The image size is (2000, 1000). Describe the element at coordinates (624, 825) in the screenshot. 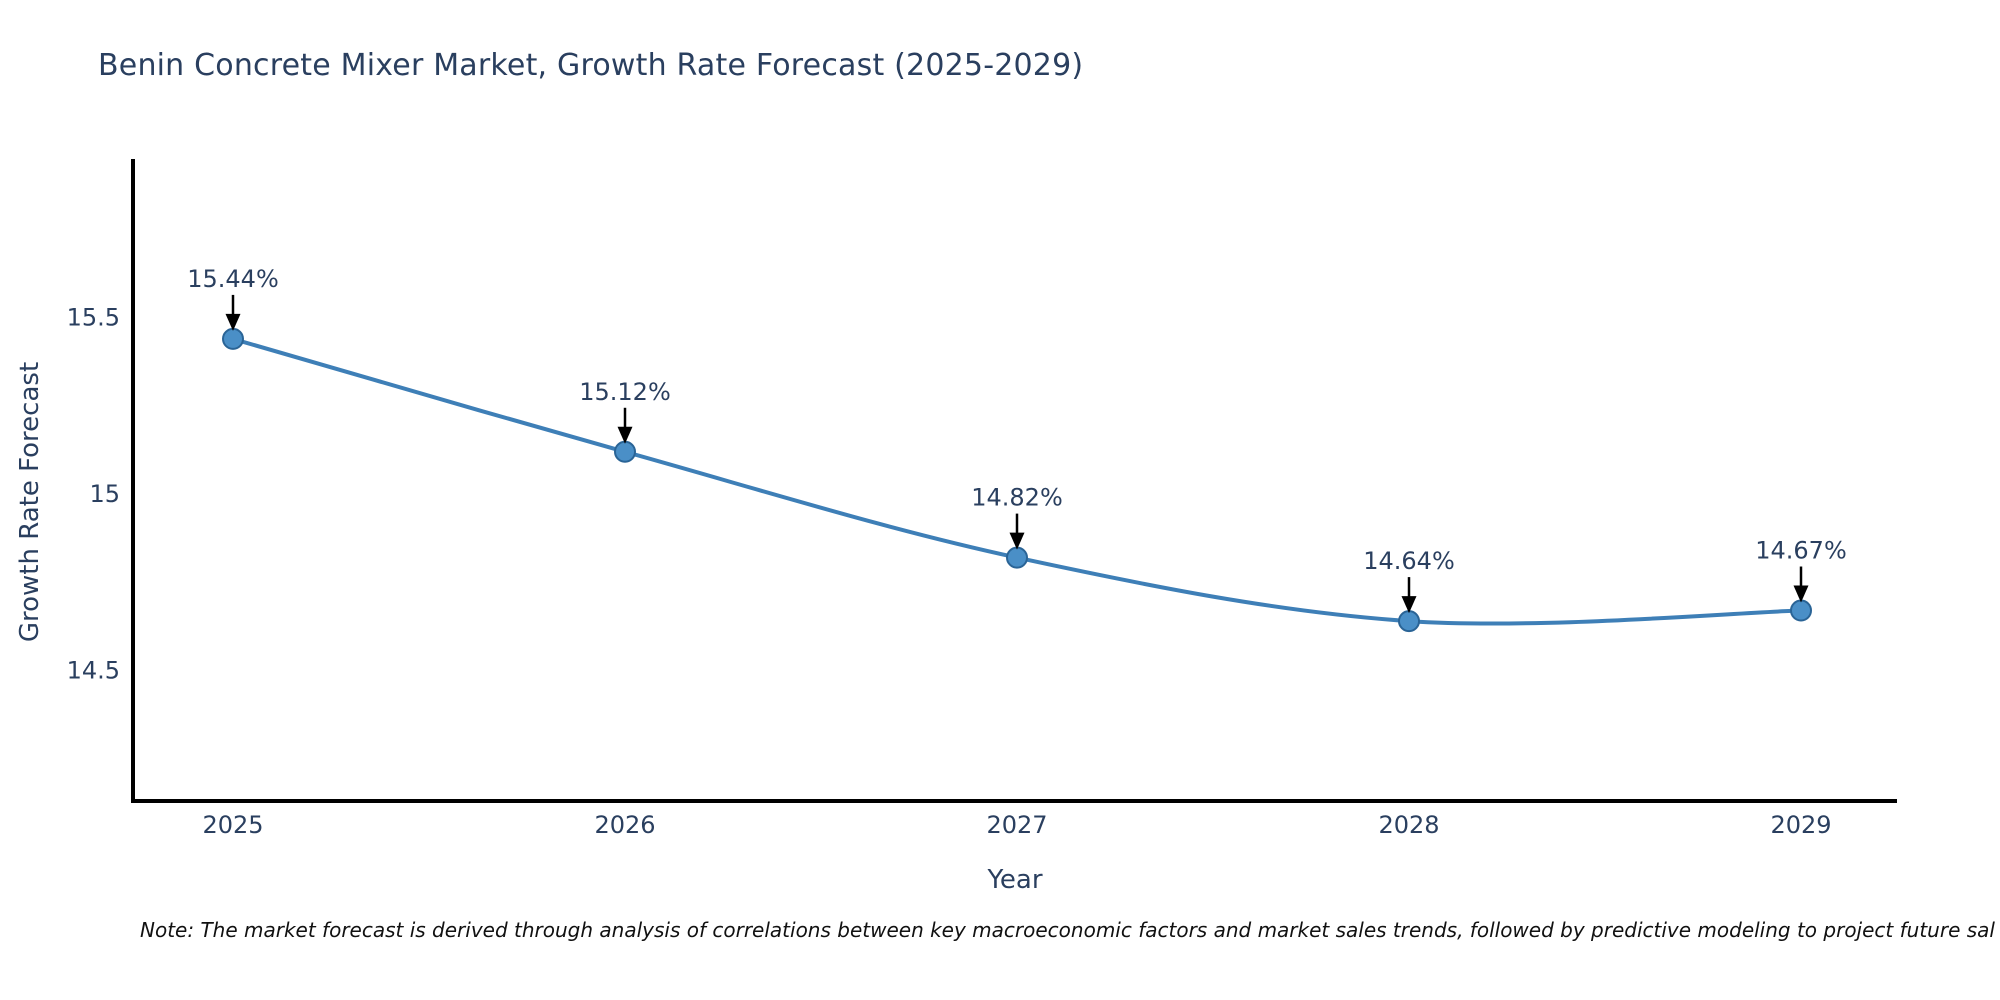

I see `x-tick-label: 2026` at that location.